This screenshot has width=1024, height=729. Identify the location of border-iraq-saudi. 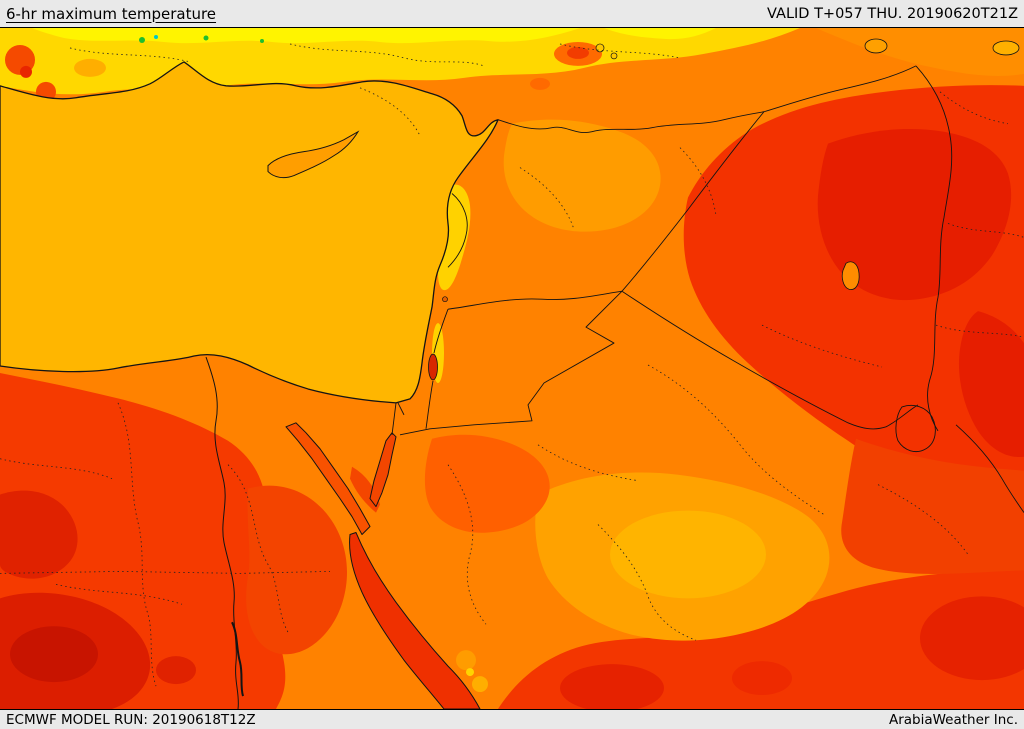
(770, 360).